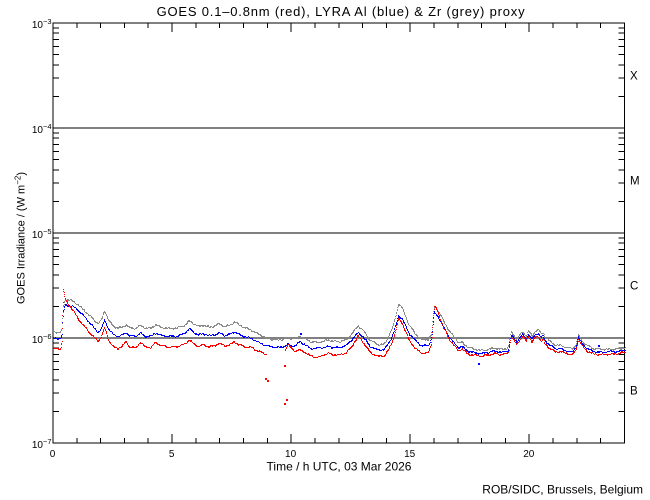 The width and height of the screenshot is (650, 500). What do you see at coordinates (172, 454) in the screenshot?
I see `svg-text: 5` at bounding box center [172, 454].